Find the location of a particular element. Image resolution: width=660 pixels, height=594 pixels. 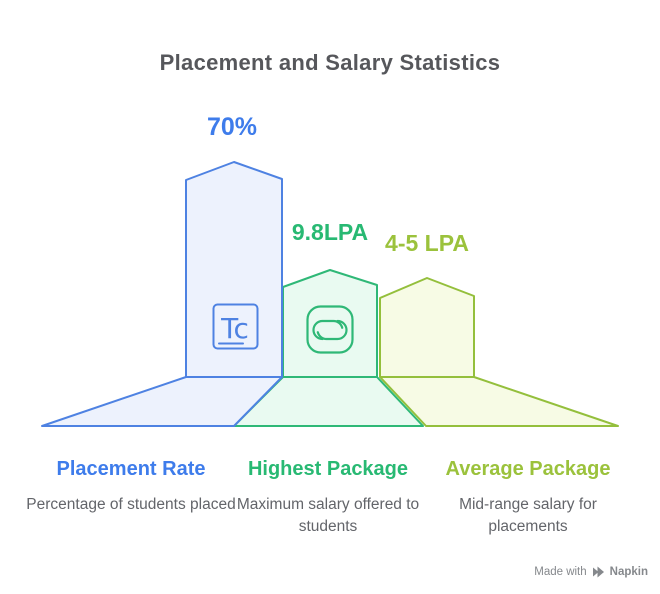

value-label-placement-rate: 70% is located at coordinates (232, 127).